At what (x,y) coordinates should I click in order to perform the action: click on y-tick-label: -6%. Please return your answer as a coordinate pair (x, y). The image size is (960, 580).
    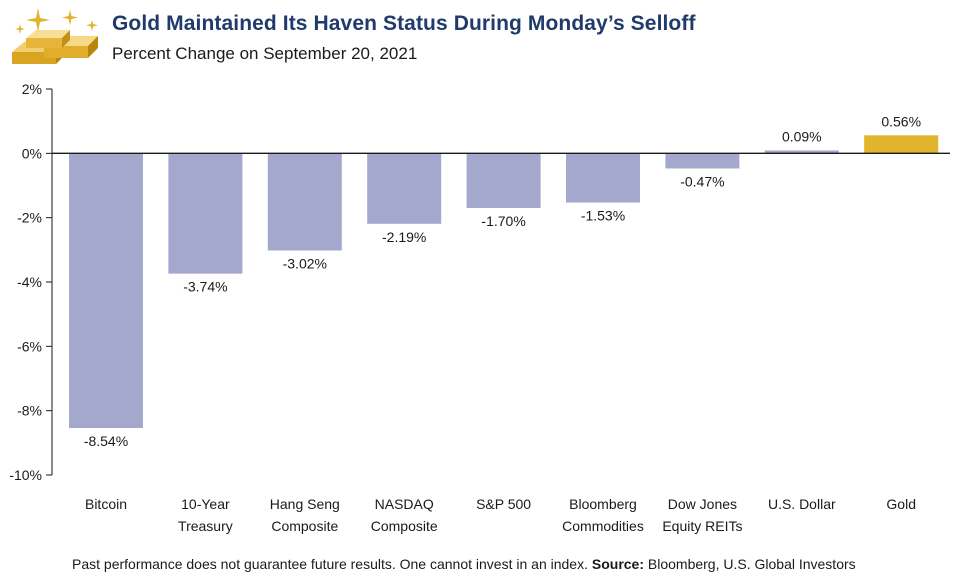
    Looking at the image, I should click on (29, 346).